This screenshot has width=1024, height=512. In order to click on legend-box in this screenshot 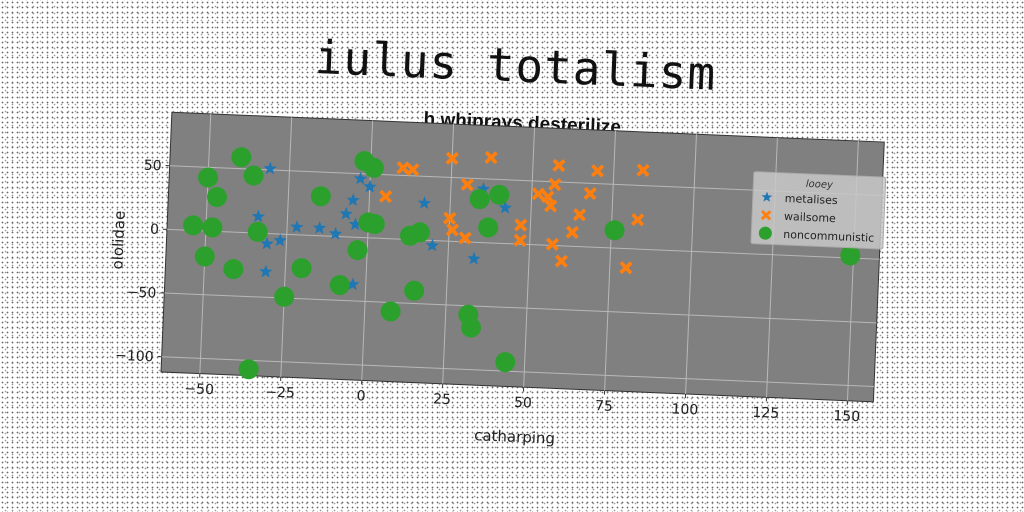, I will do `click(818, 210)`.